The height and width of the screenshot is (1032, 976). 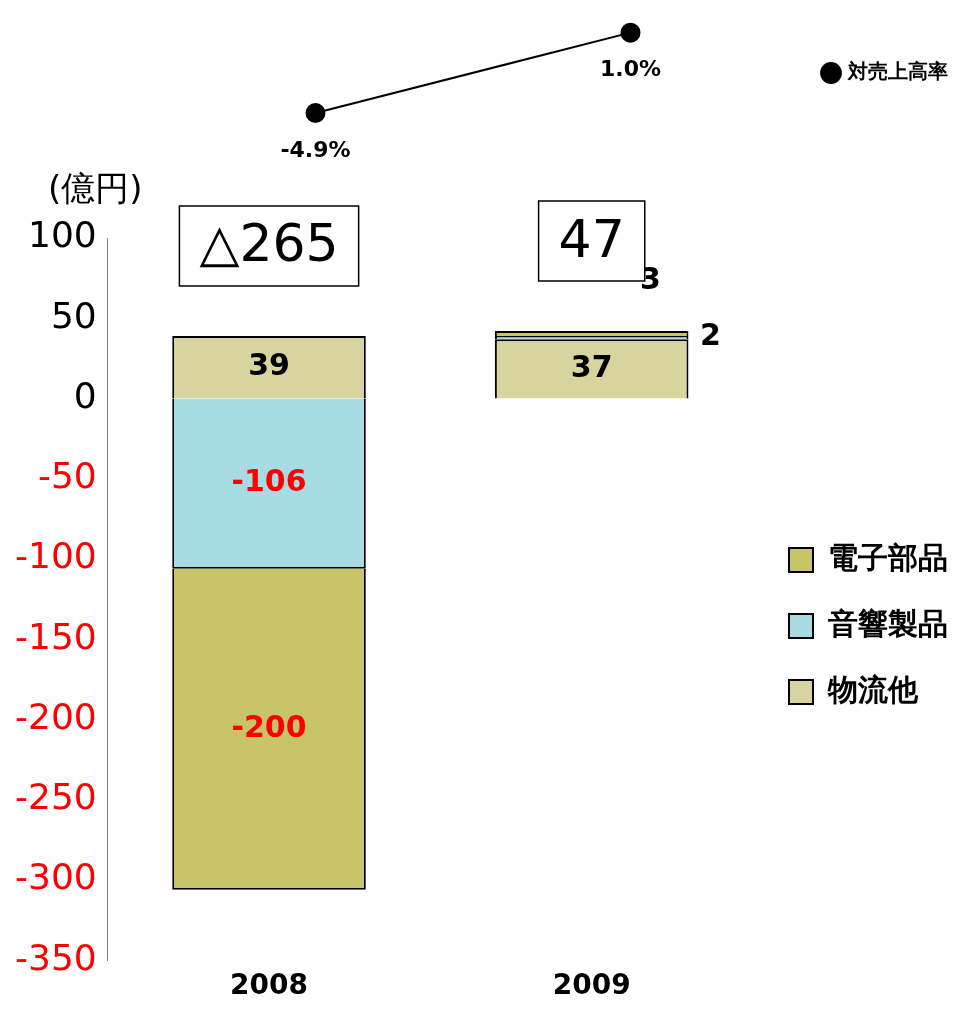 What do you see at coordinates (630, 69) in the screenshot?
I see `data-label: 1.0%` at bounding box center [630, 69].